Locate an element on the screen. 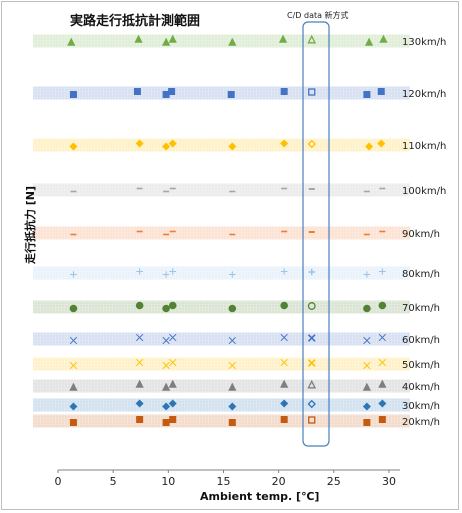 The width and height of the screenshot is (462, 513). x-tick-label: 10 is located at coordinates (168, 481).